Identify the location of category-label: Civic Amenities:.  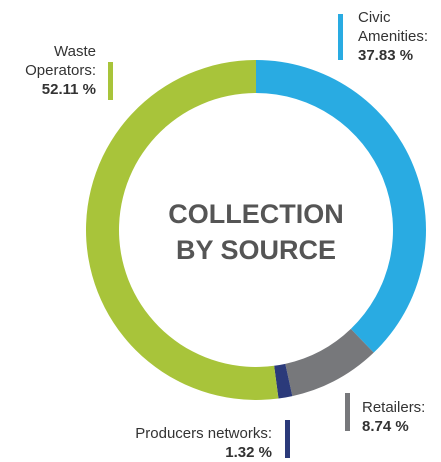
(393, 27).